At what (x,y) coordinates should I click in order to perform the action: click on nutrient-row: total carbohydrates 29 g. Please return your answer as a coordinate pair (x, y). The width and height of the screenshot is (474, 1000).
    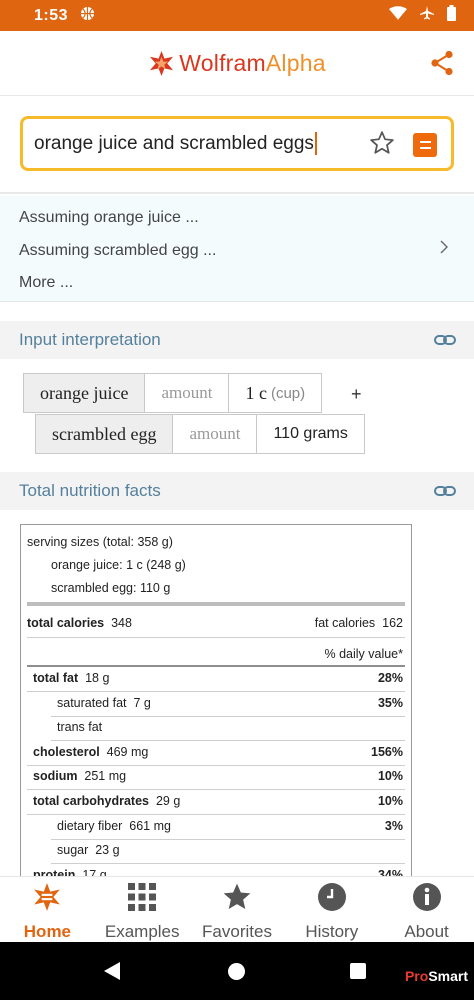
    Looking at the image, I should click on (106, 801).